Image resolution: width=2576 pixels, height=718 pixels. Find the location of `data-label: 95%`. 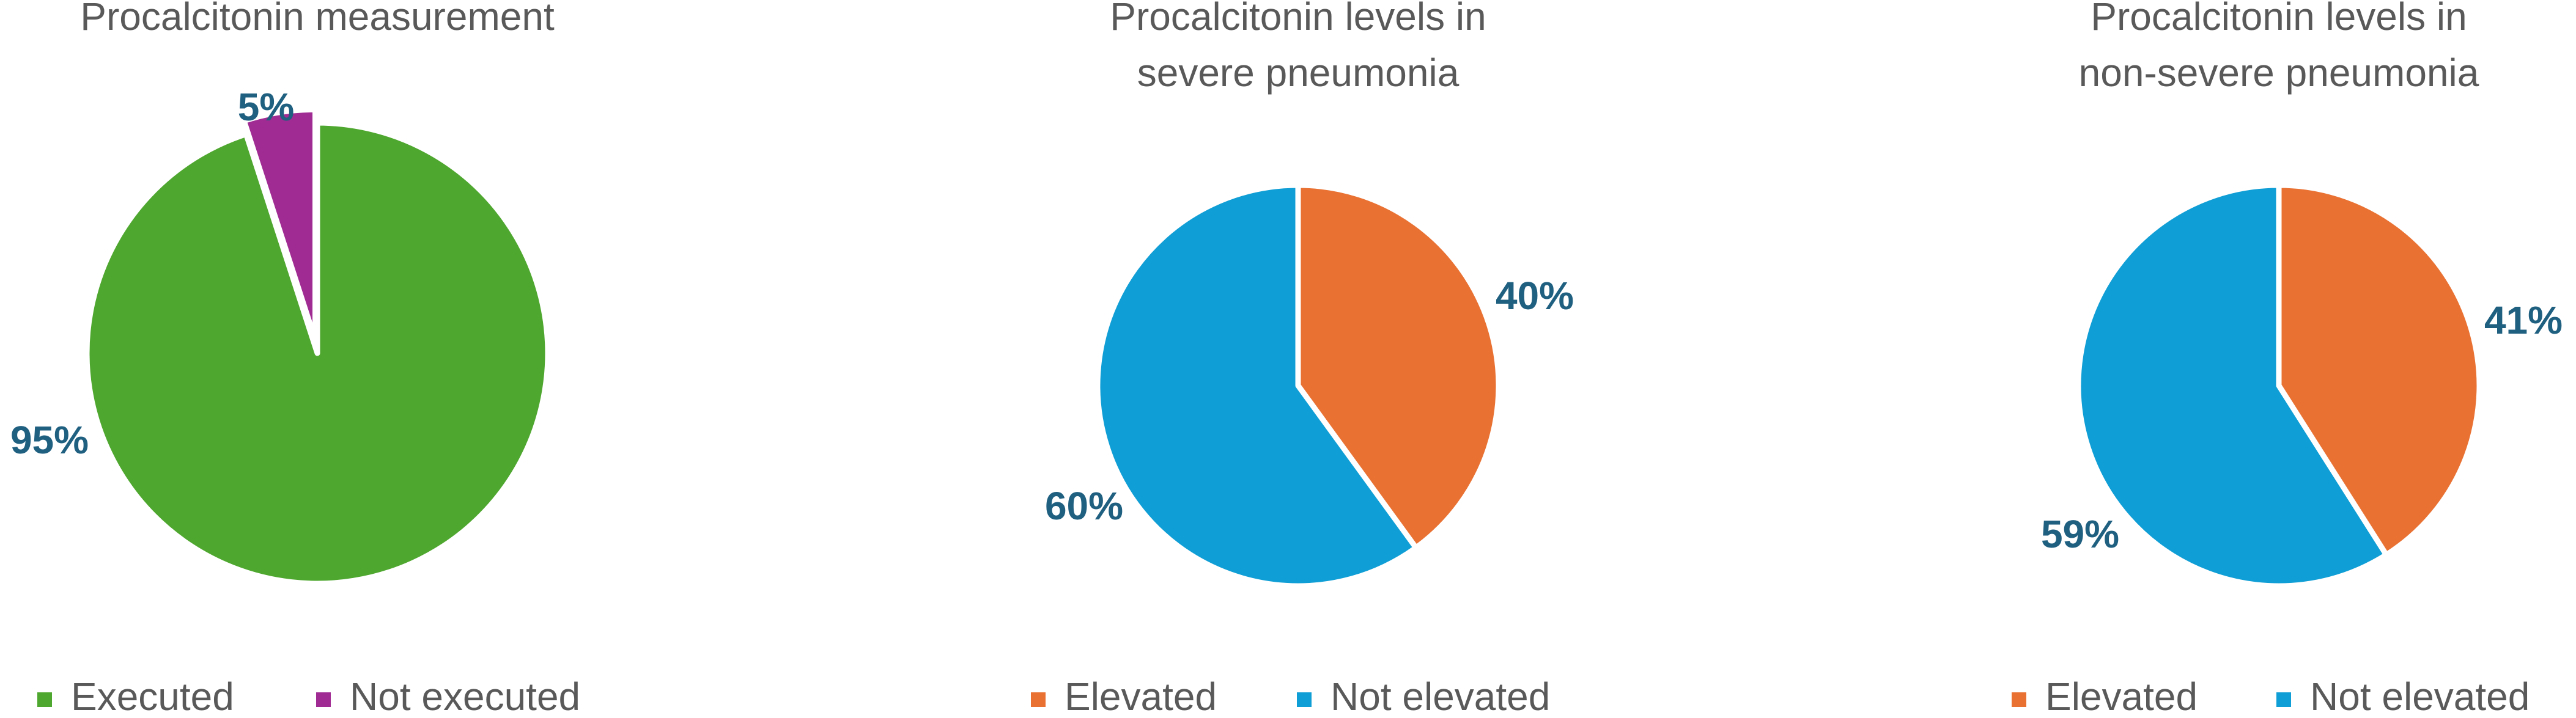

data-label: 95% is located at coordinates (49, 440).